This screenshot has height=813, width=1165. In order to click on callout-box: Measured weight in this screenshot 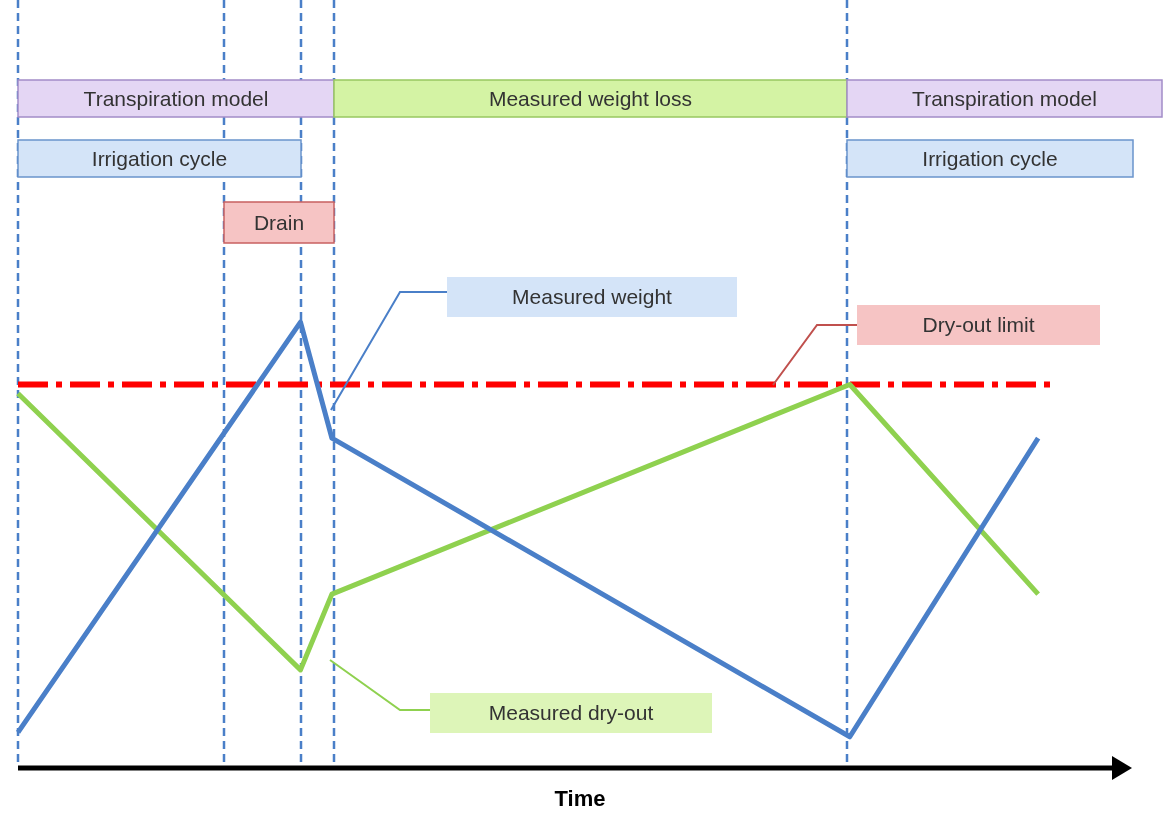, I will do `click(533, 344)`.